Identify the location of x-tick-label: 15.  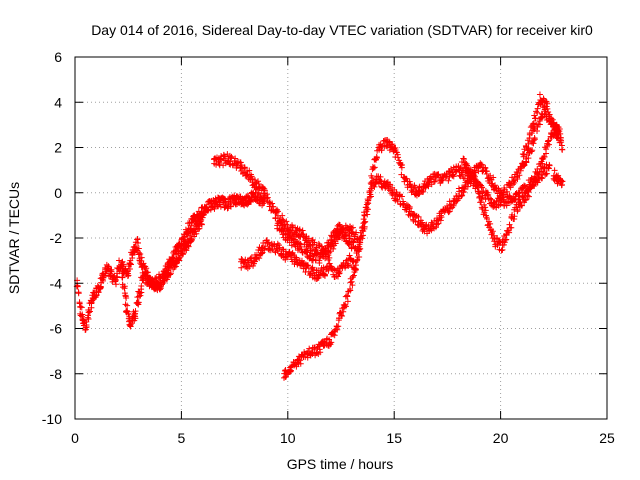
(394, 438).